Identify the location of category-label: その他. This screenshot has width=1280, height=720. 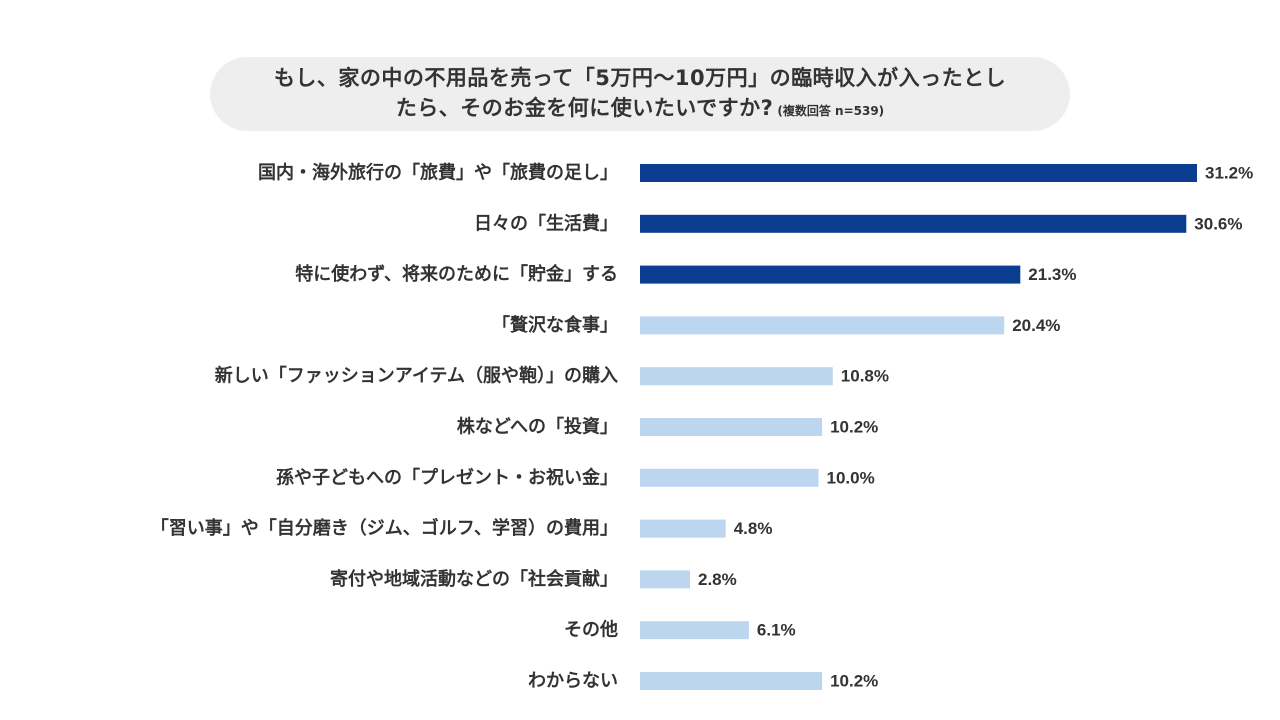
(591, 630).